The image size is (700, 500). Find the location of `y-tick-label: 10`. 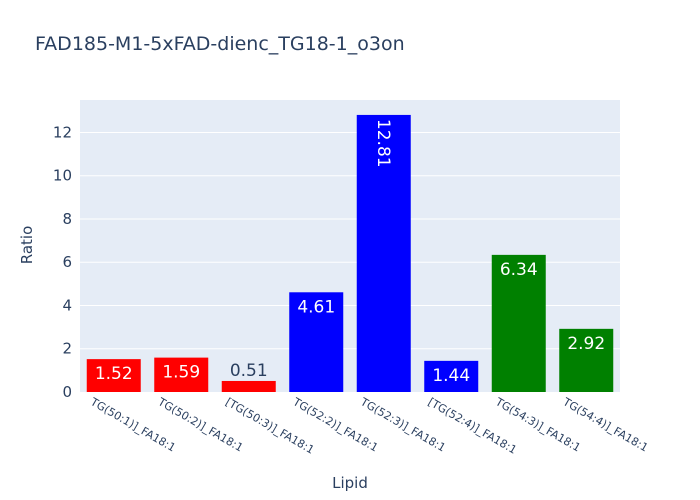

y-tick-label: 10 is located at coordinates (62, 176).